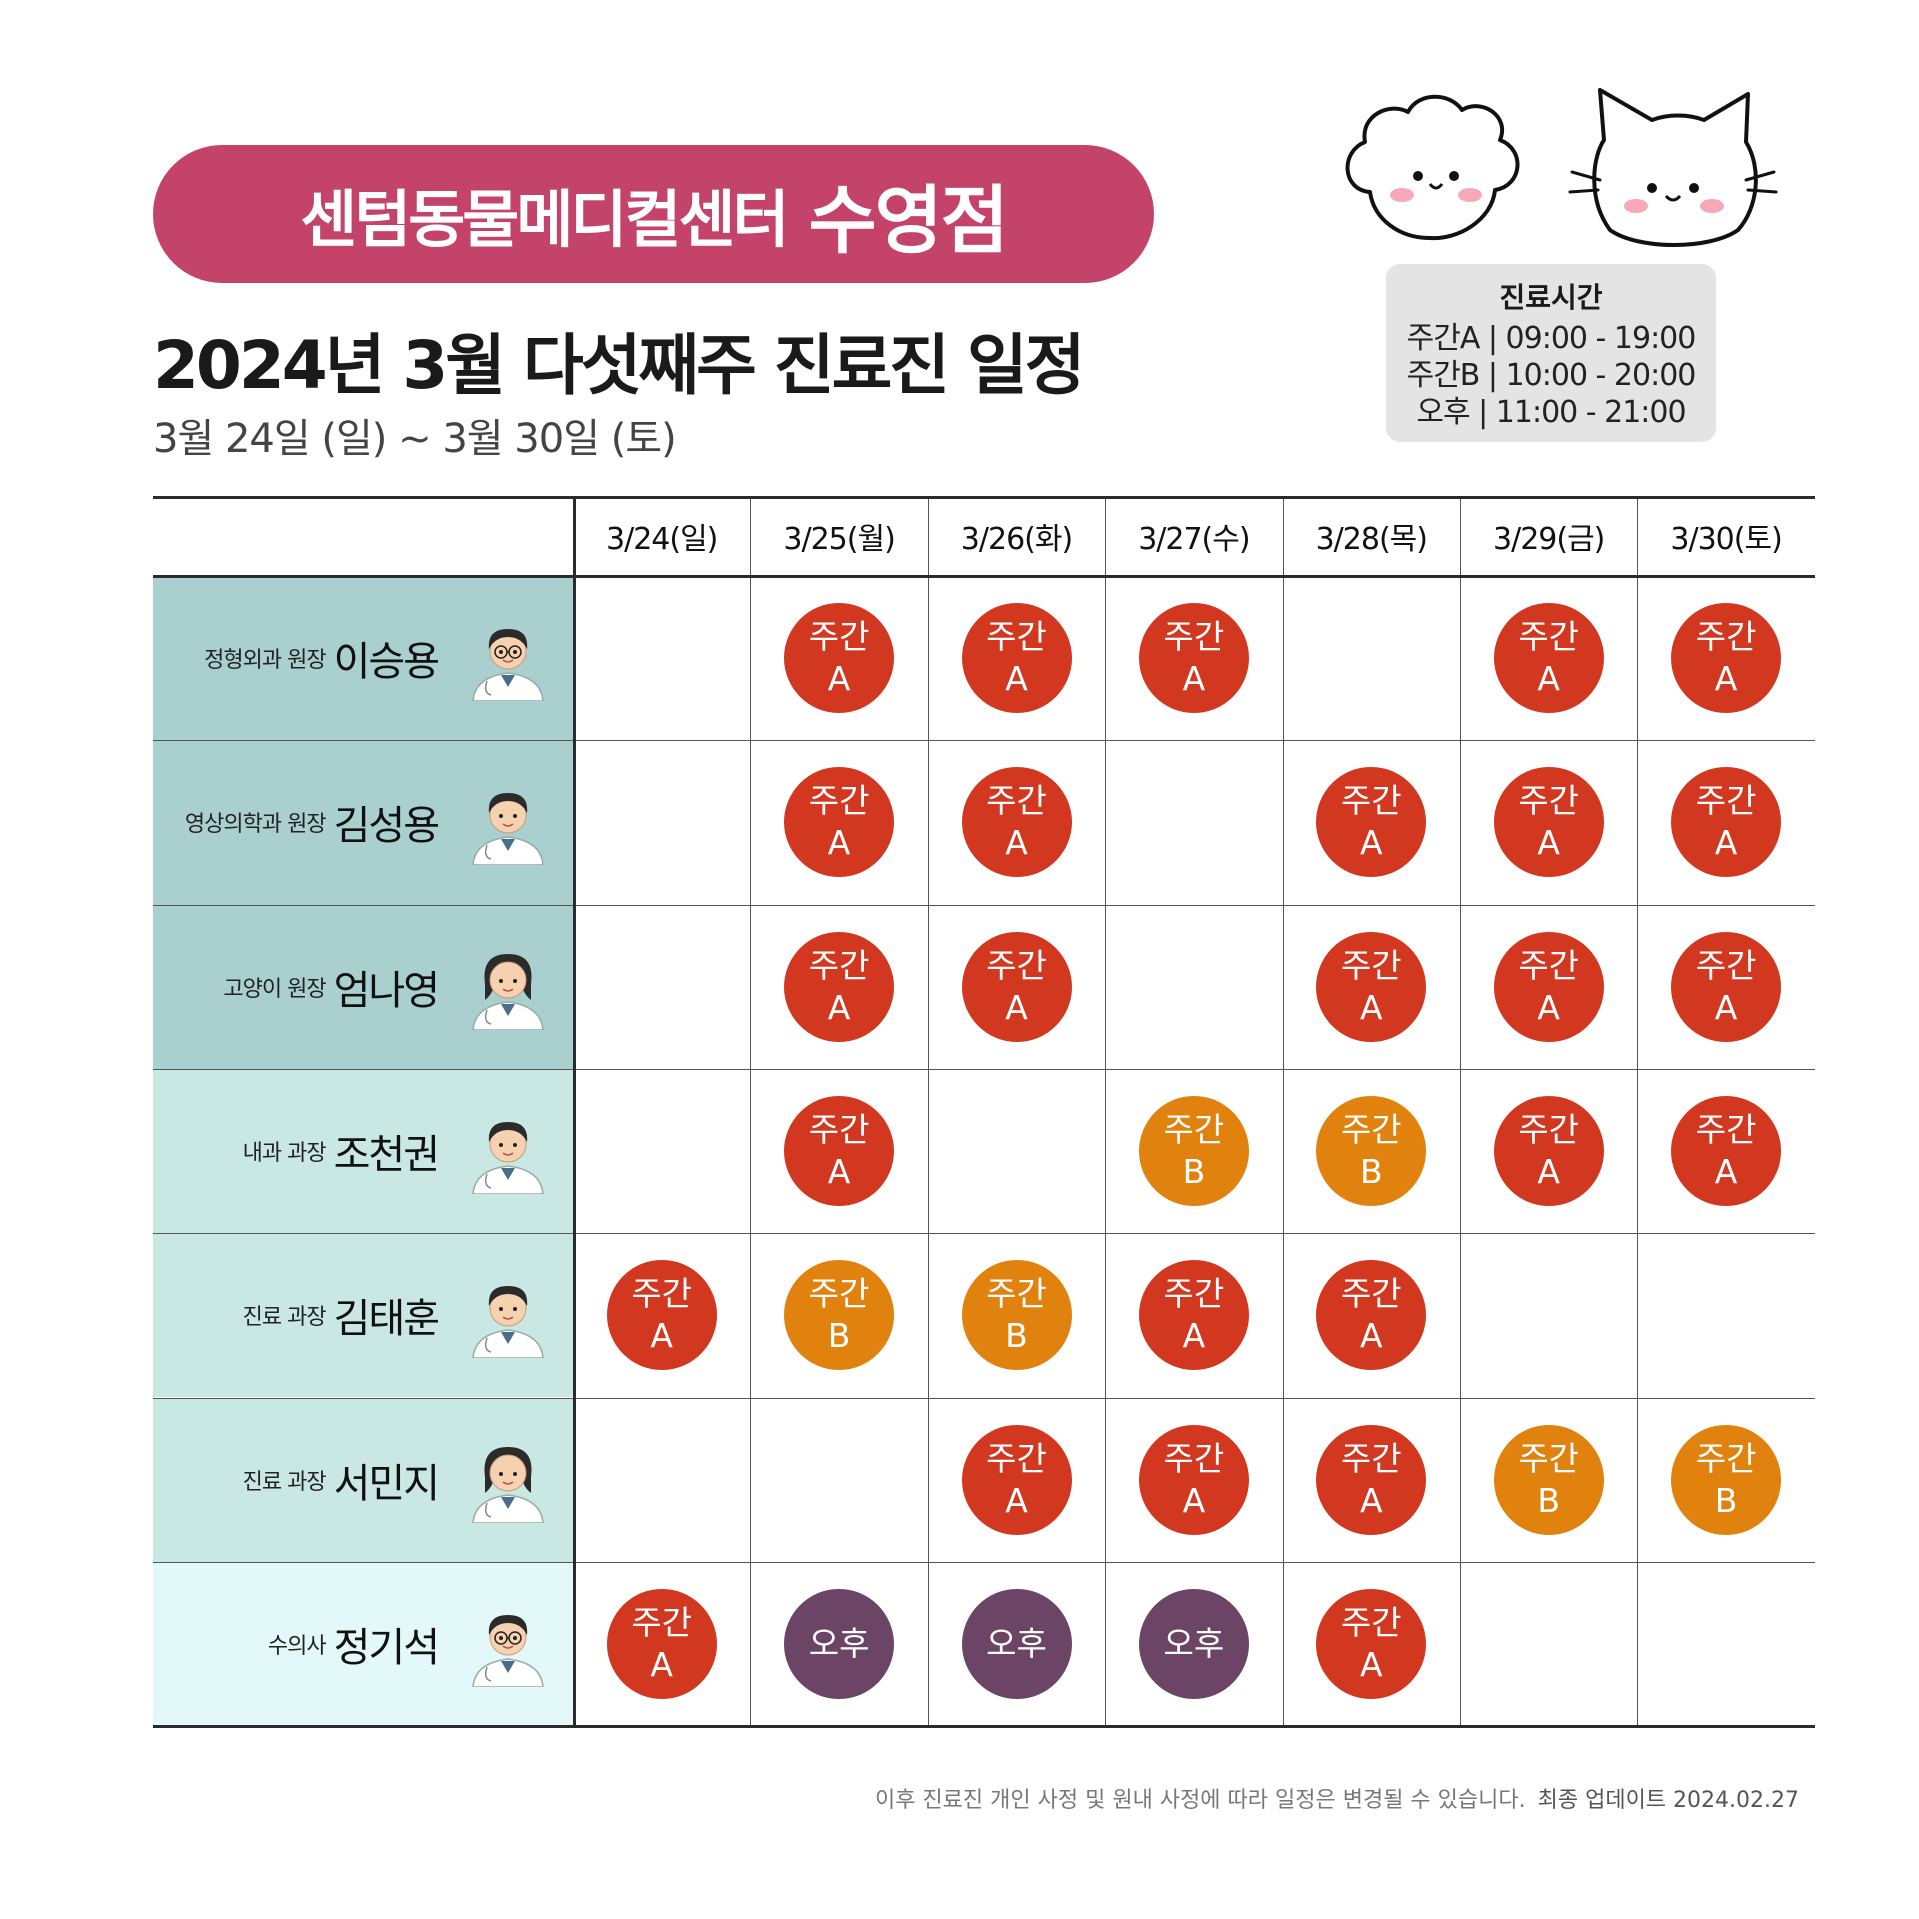 Image resolution: width=1919 pixels, height=1919 pixels. What do you see at coordinates (1551, 297) in the screenshot?
I see `hours-title: 진료시간` at bounding box center [1551, 297].